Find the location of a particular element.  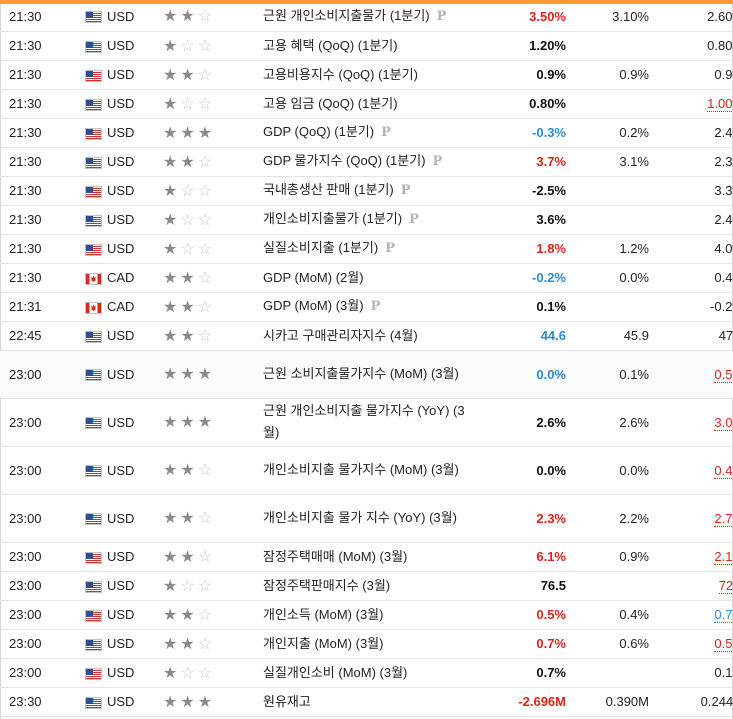

event-name-link: 개인소득 (MoM) (3월) is located at coordinates (323, 614).